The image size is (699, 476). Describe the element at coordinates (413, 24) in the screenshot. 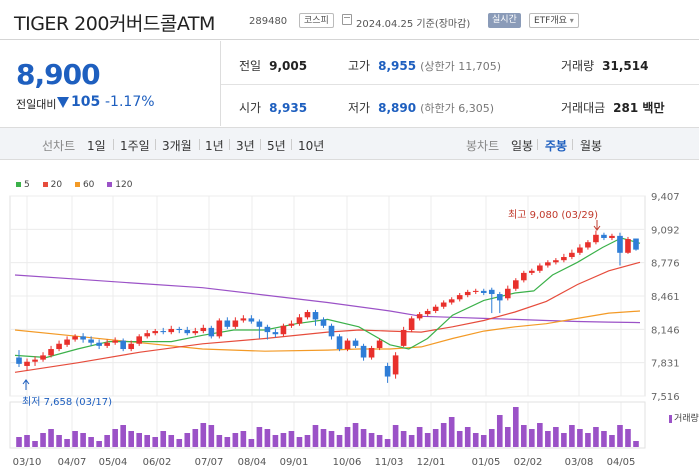

I see `asof-date: 2024.04.25 기준(장마감)` at that location.